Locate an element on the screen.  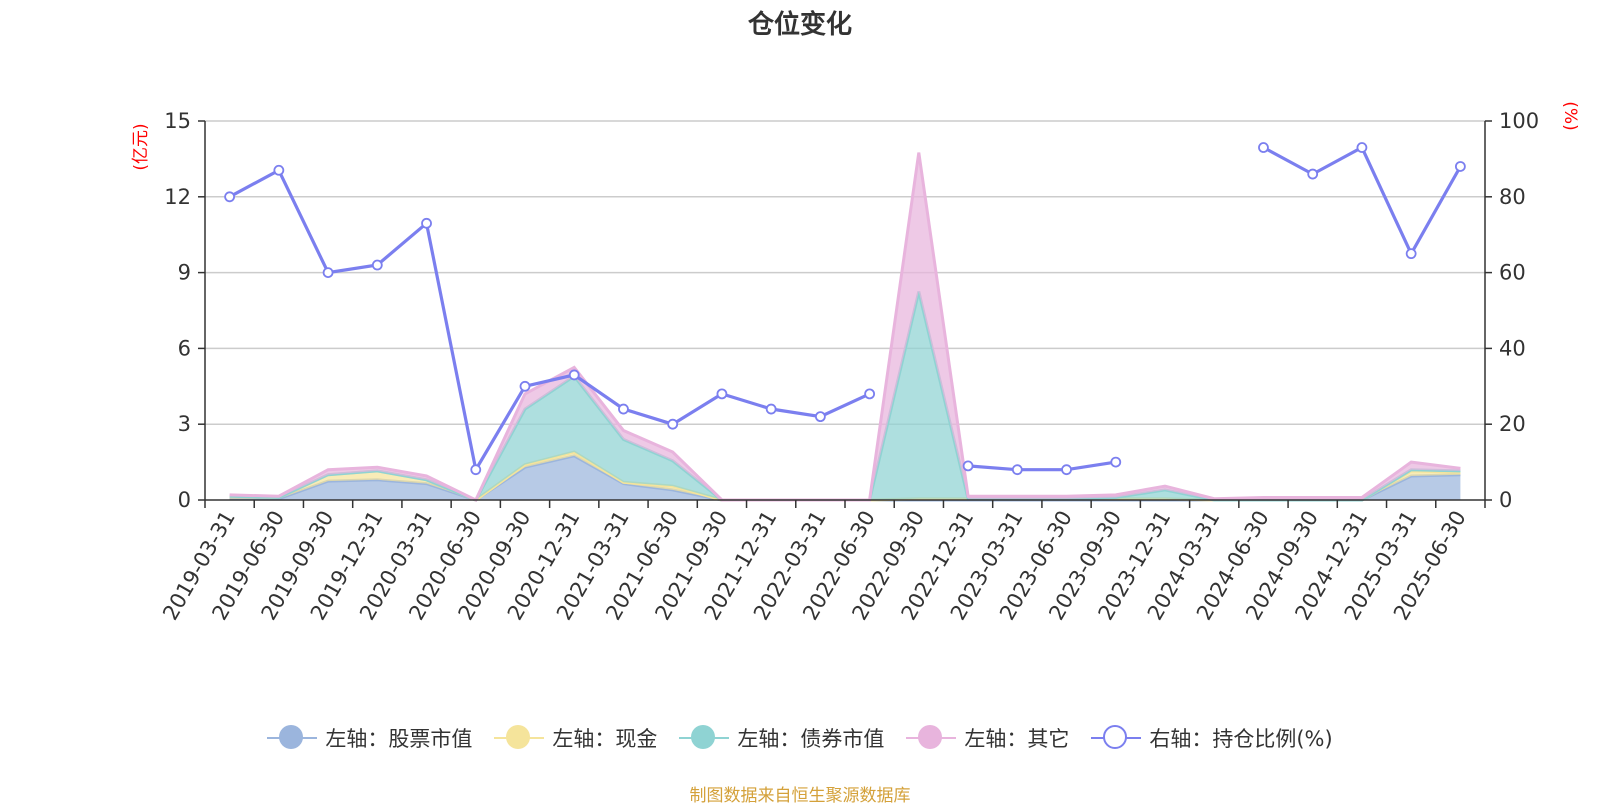
right-tick-label: 0 is located at coordinates (1505, 500).